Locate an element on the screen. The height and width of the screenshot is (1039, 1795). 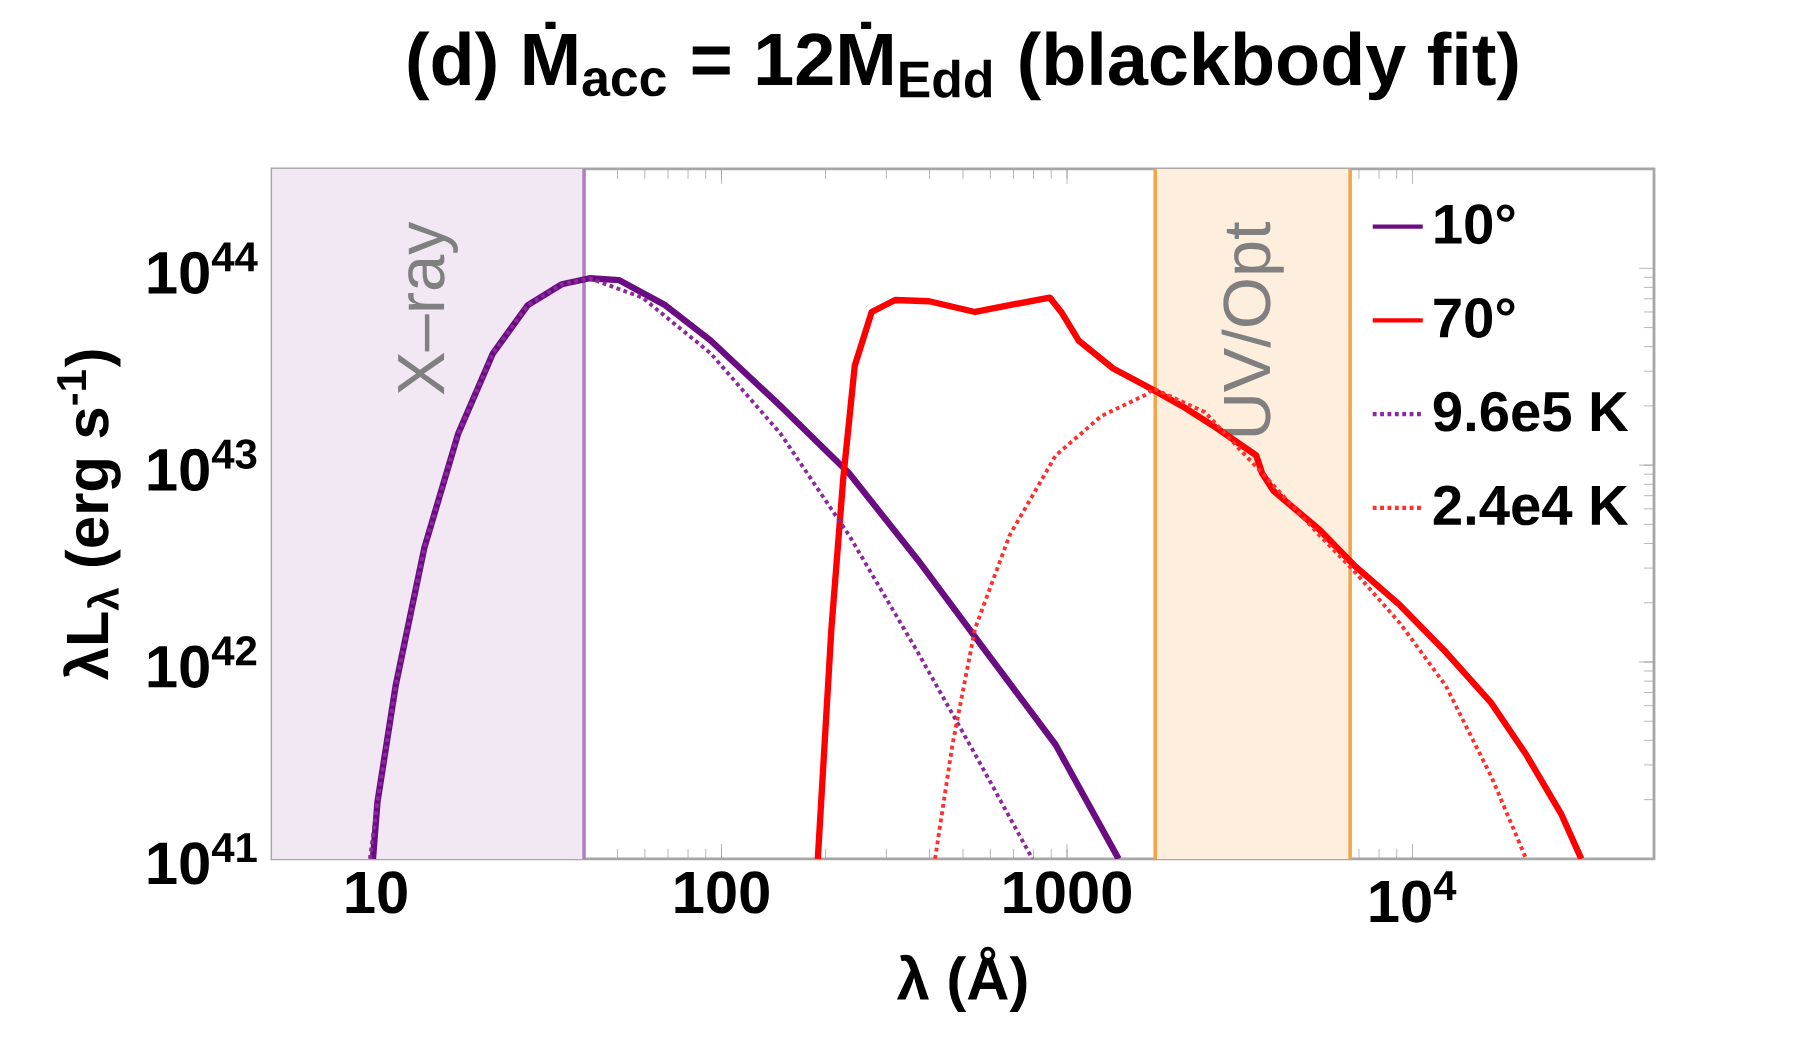
x-axis-title: λ (Å) is located at coordinates (961, 979).